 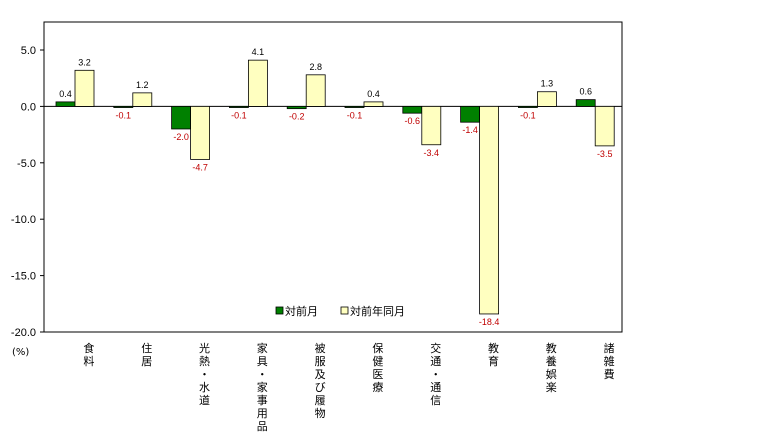 I want to click on category-label-9: 諸雑費, so click(x=609, y=361).